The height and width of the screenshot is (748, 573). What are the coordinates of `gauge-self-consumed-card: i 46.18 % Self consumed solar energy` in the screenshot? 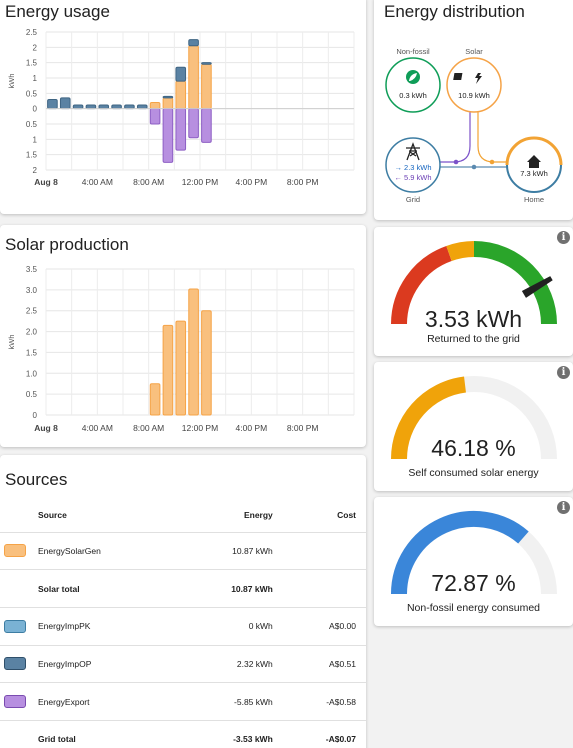 It's located at (473, 426).